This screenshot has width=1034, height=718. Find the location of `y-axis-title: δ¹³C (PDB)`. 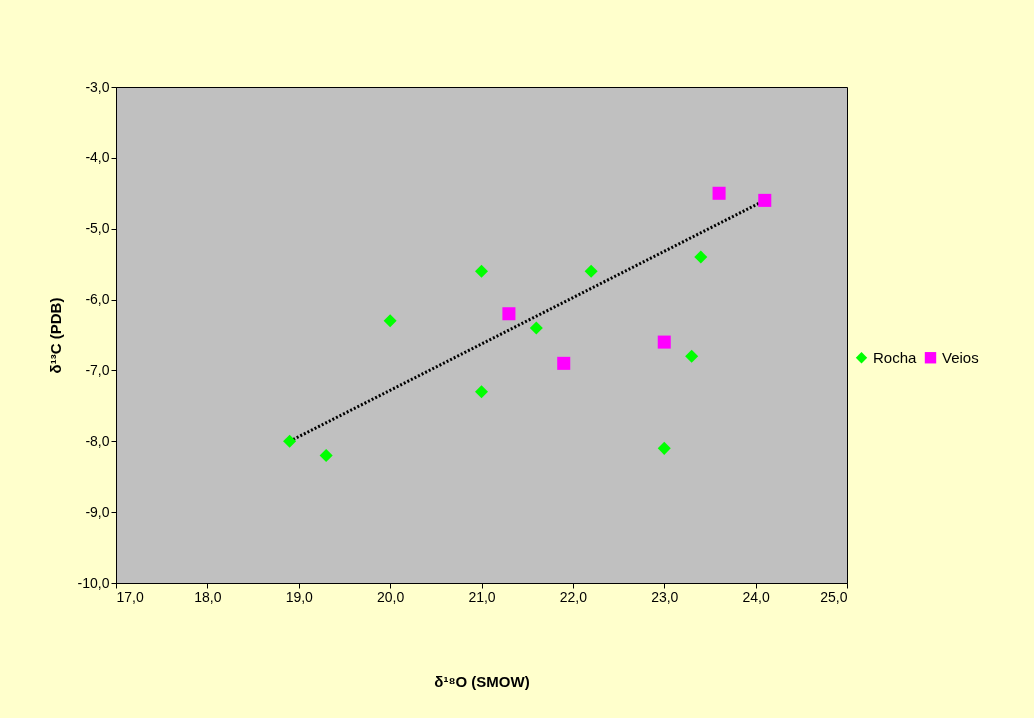

y-axis-title: δ¹³C (PDB) is located at coordinates (55, 335).